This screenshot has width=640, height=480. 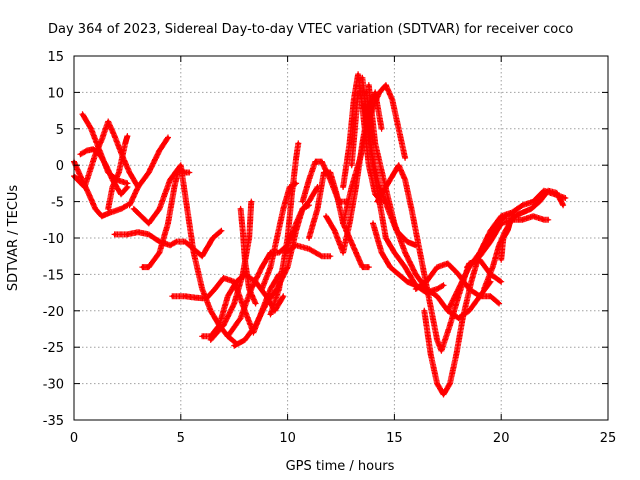 What do you see at coordinates (53, 421) in the screenshot?
I see `y-tick-label: -35` at bounding box center [53, 421].